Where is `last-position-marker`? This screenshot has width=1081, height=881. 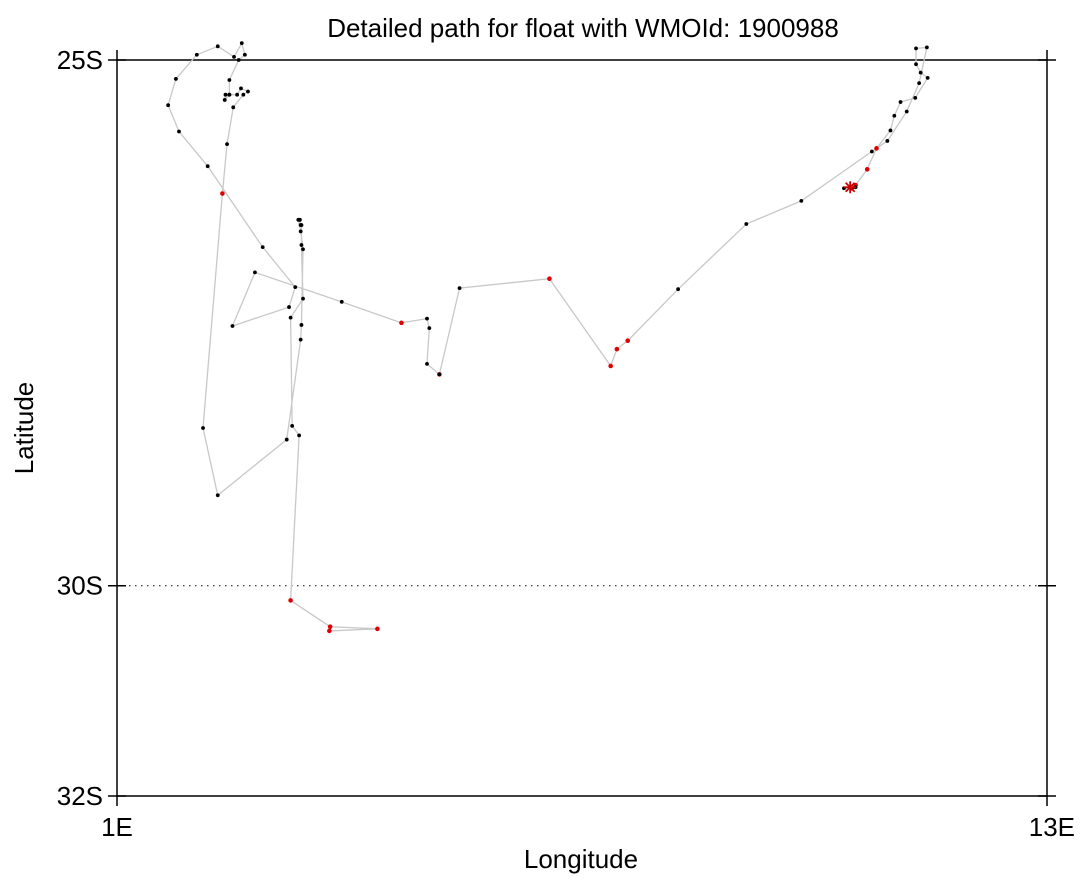 last-position-marker is located at coordinates (850, 187).